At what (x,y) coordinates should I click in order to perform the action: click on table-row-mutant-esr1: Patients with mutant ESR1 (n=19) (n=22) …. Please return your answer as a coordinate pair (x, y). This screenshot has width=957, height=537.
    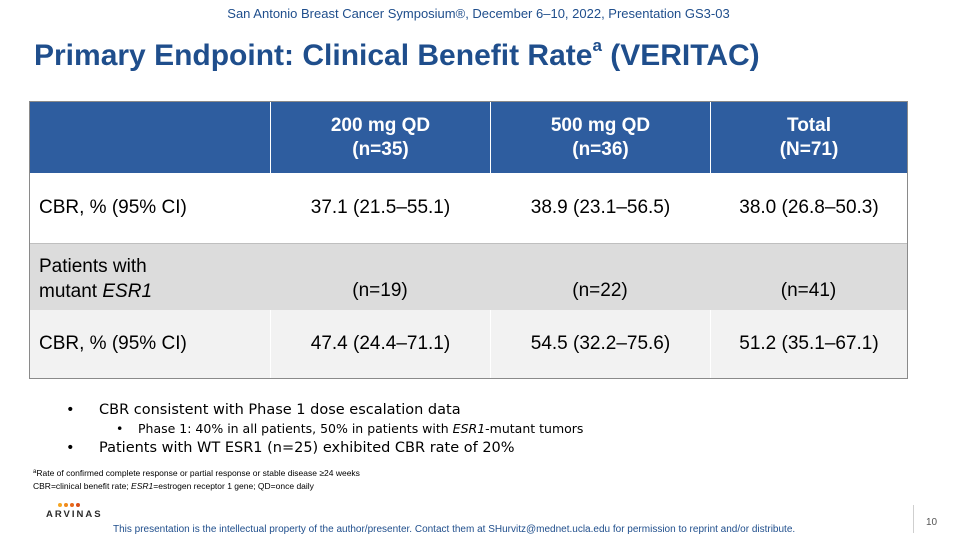
    Looking at the image, I should click on (468, 276).